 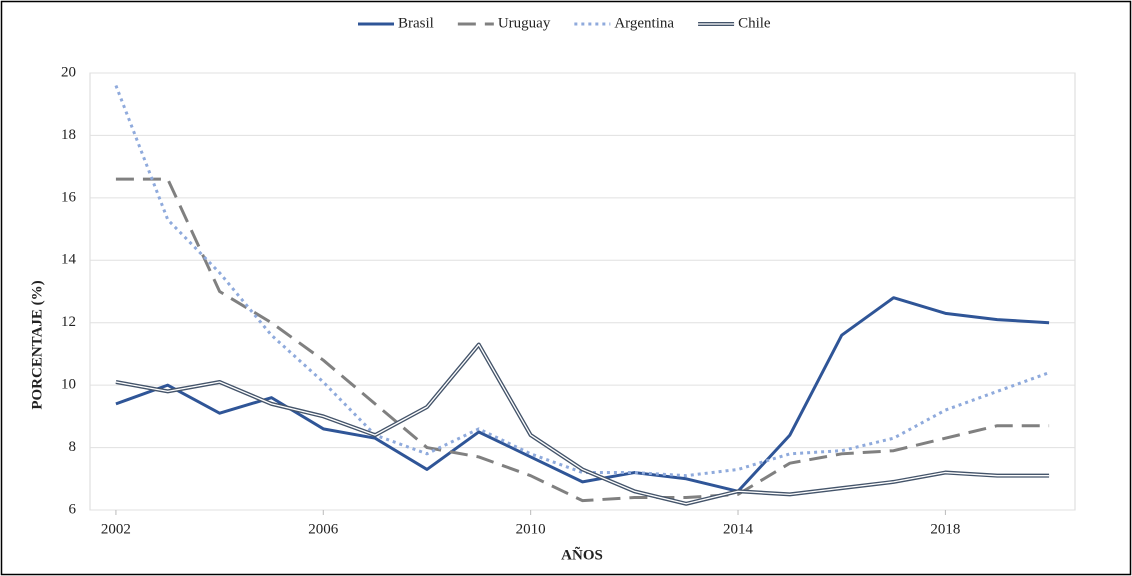 What do you see at coordinates (754, 23) in the screenshot?
I see `legend-label: Chile` at bounding box center [754, 23].